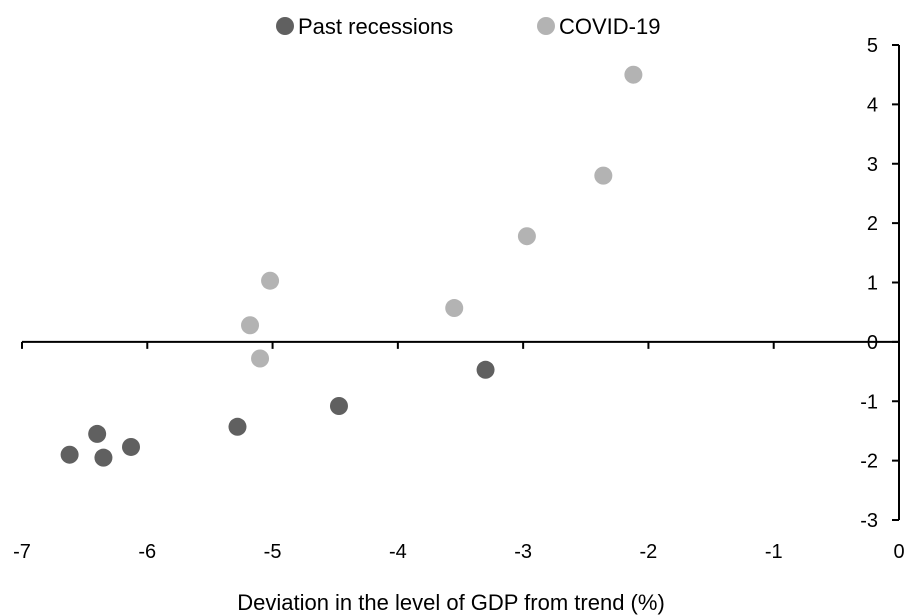 The height and width of the screenshot is (615, 906). I want to click on y-tick-label: -3, so click(869, 521).